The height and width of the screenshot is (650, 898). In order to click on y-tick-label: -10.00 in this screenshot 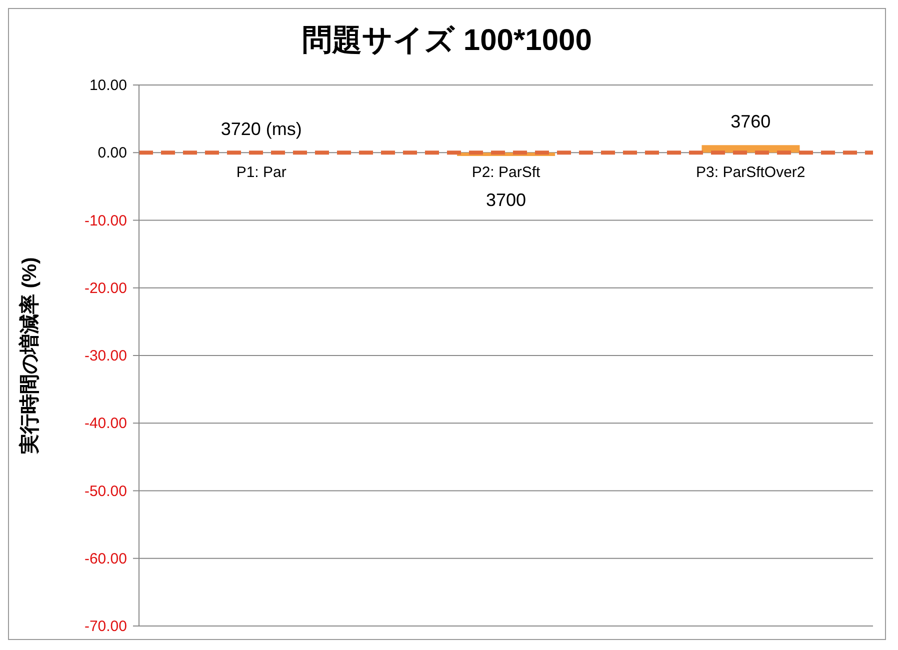, I will do `click(105, 221)`.